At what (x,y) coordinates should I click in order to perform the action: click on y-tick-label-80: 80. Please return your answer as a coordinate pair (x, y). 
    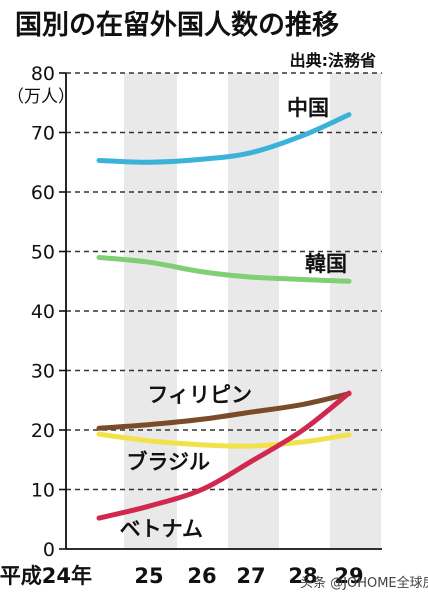
    Looking at the image, I should click on (43, 74).